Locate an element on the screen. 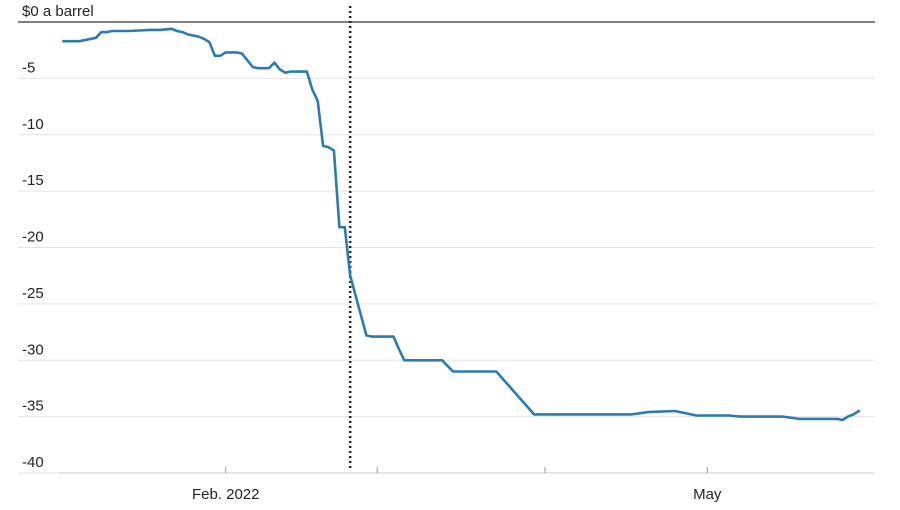 The image size is (900, 510). x-axis: Feb. 2022 May is located at coordinates (466, 485).